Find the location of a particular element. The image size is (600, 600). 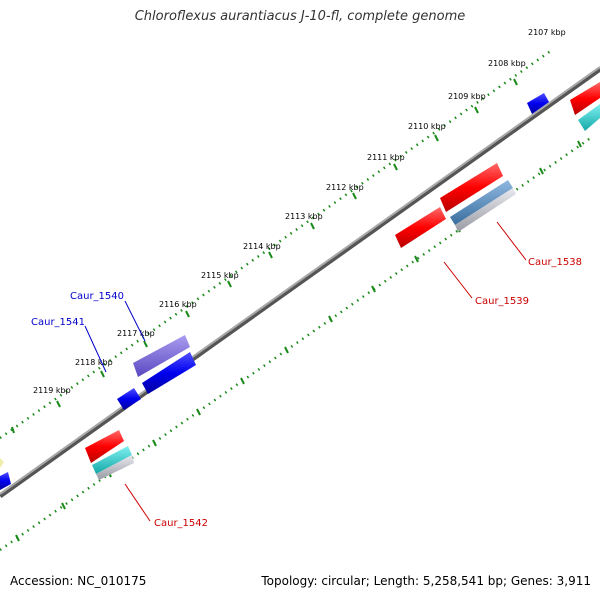

gene-label-caur-1539: Caur_1539 is located at coordinates (502, 301).